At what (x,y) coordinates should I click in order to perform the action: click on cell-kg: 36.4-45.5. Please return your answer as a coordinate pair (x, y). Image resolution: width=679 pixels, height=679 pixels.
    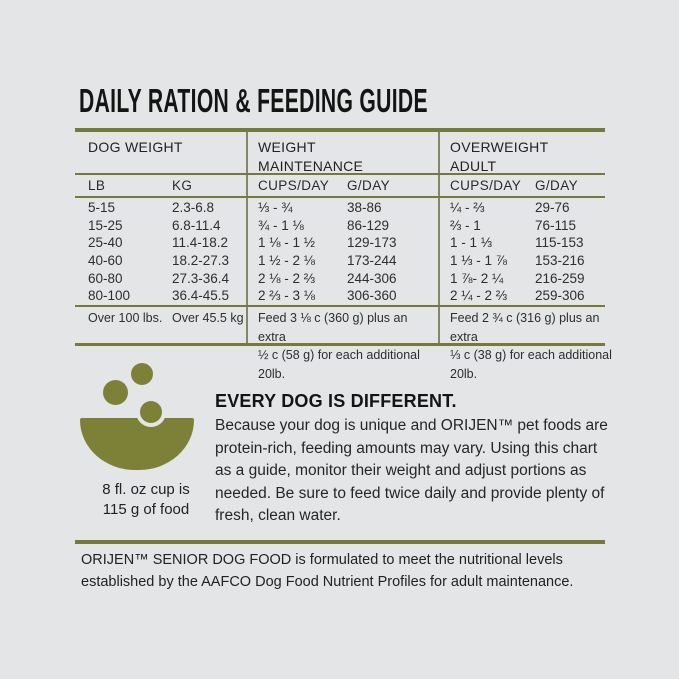
    Looking at the image, I should click on (201, 296).